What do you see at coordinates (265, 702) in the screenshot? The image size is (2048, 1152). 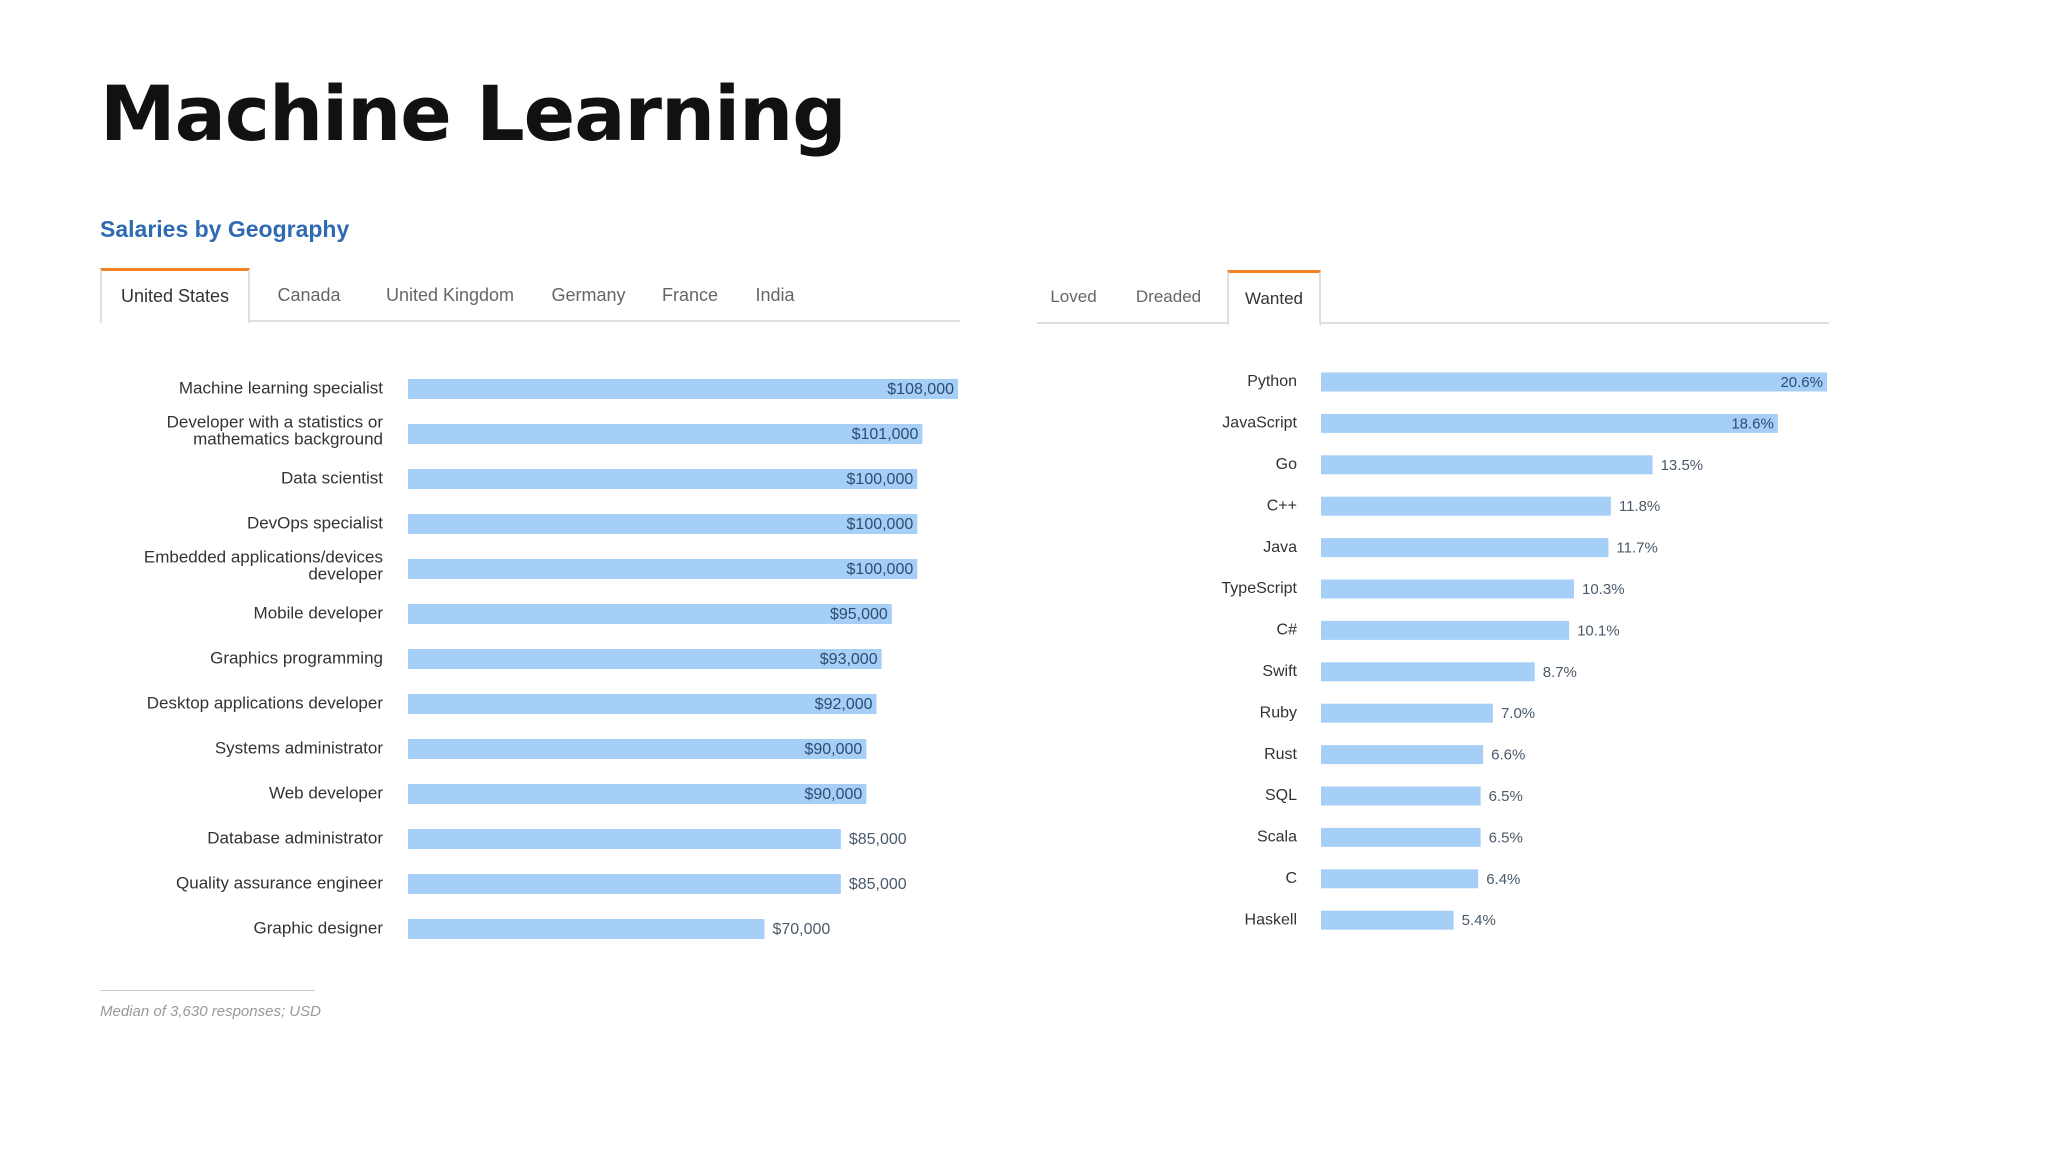 I see `category-label: Desktop applications developer` at bounding box center [265, 702].